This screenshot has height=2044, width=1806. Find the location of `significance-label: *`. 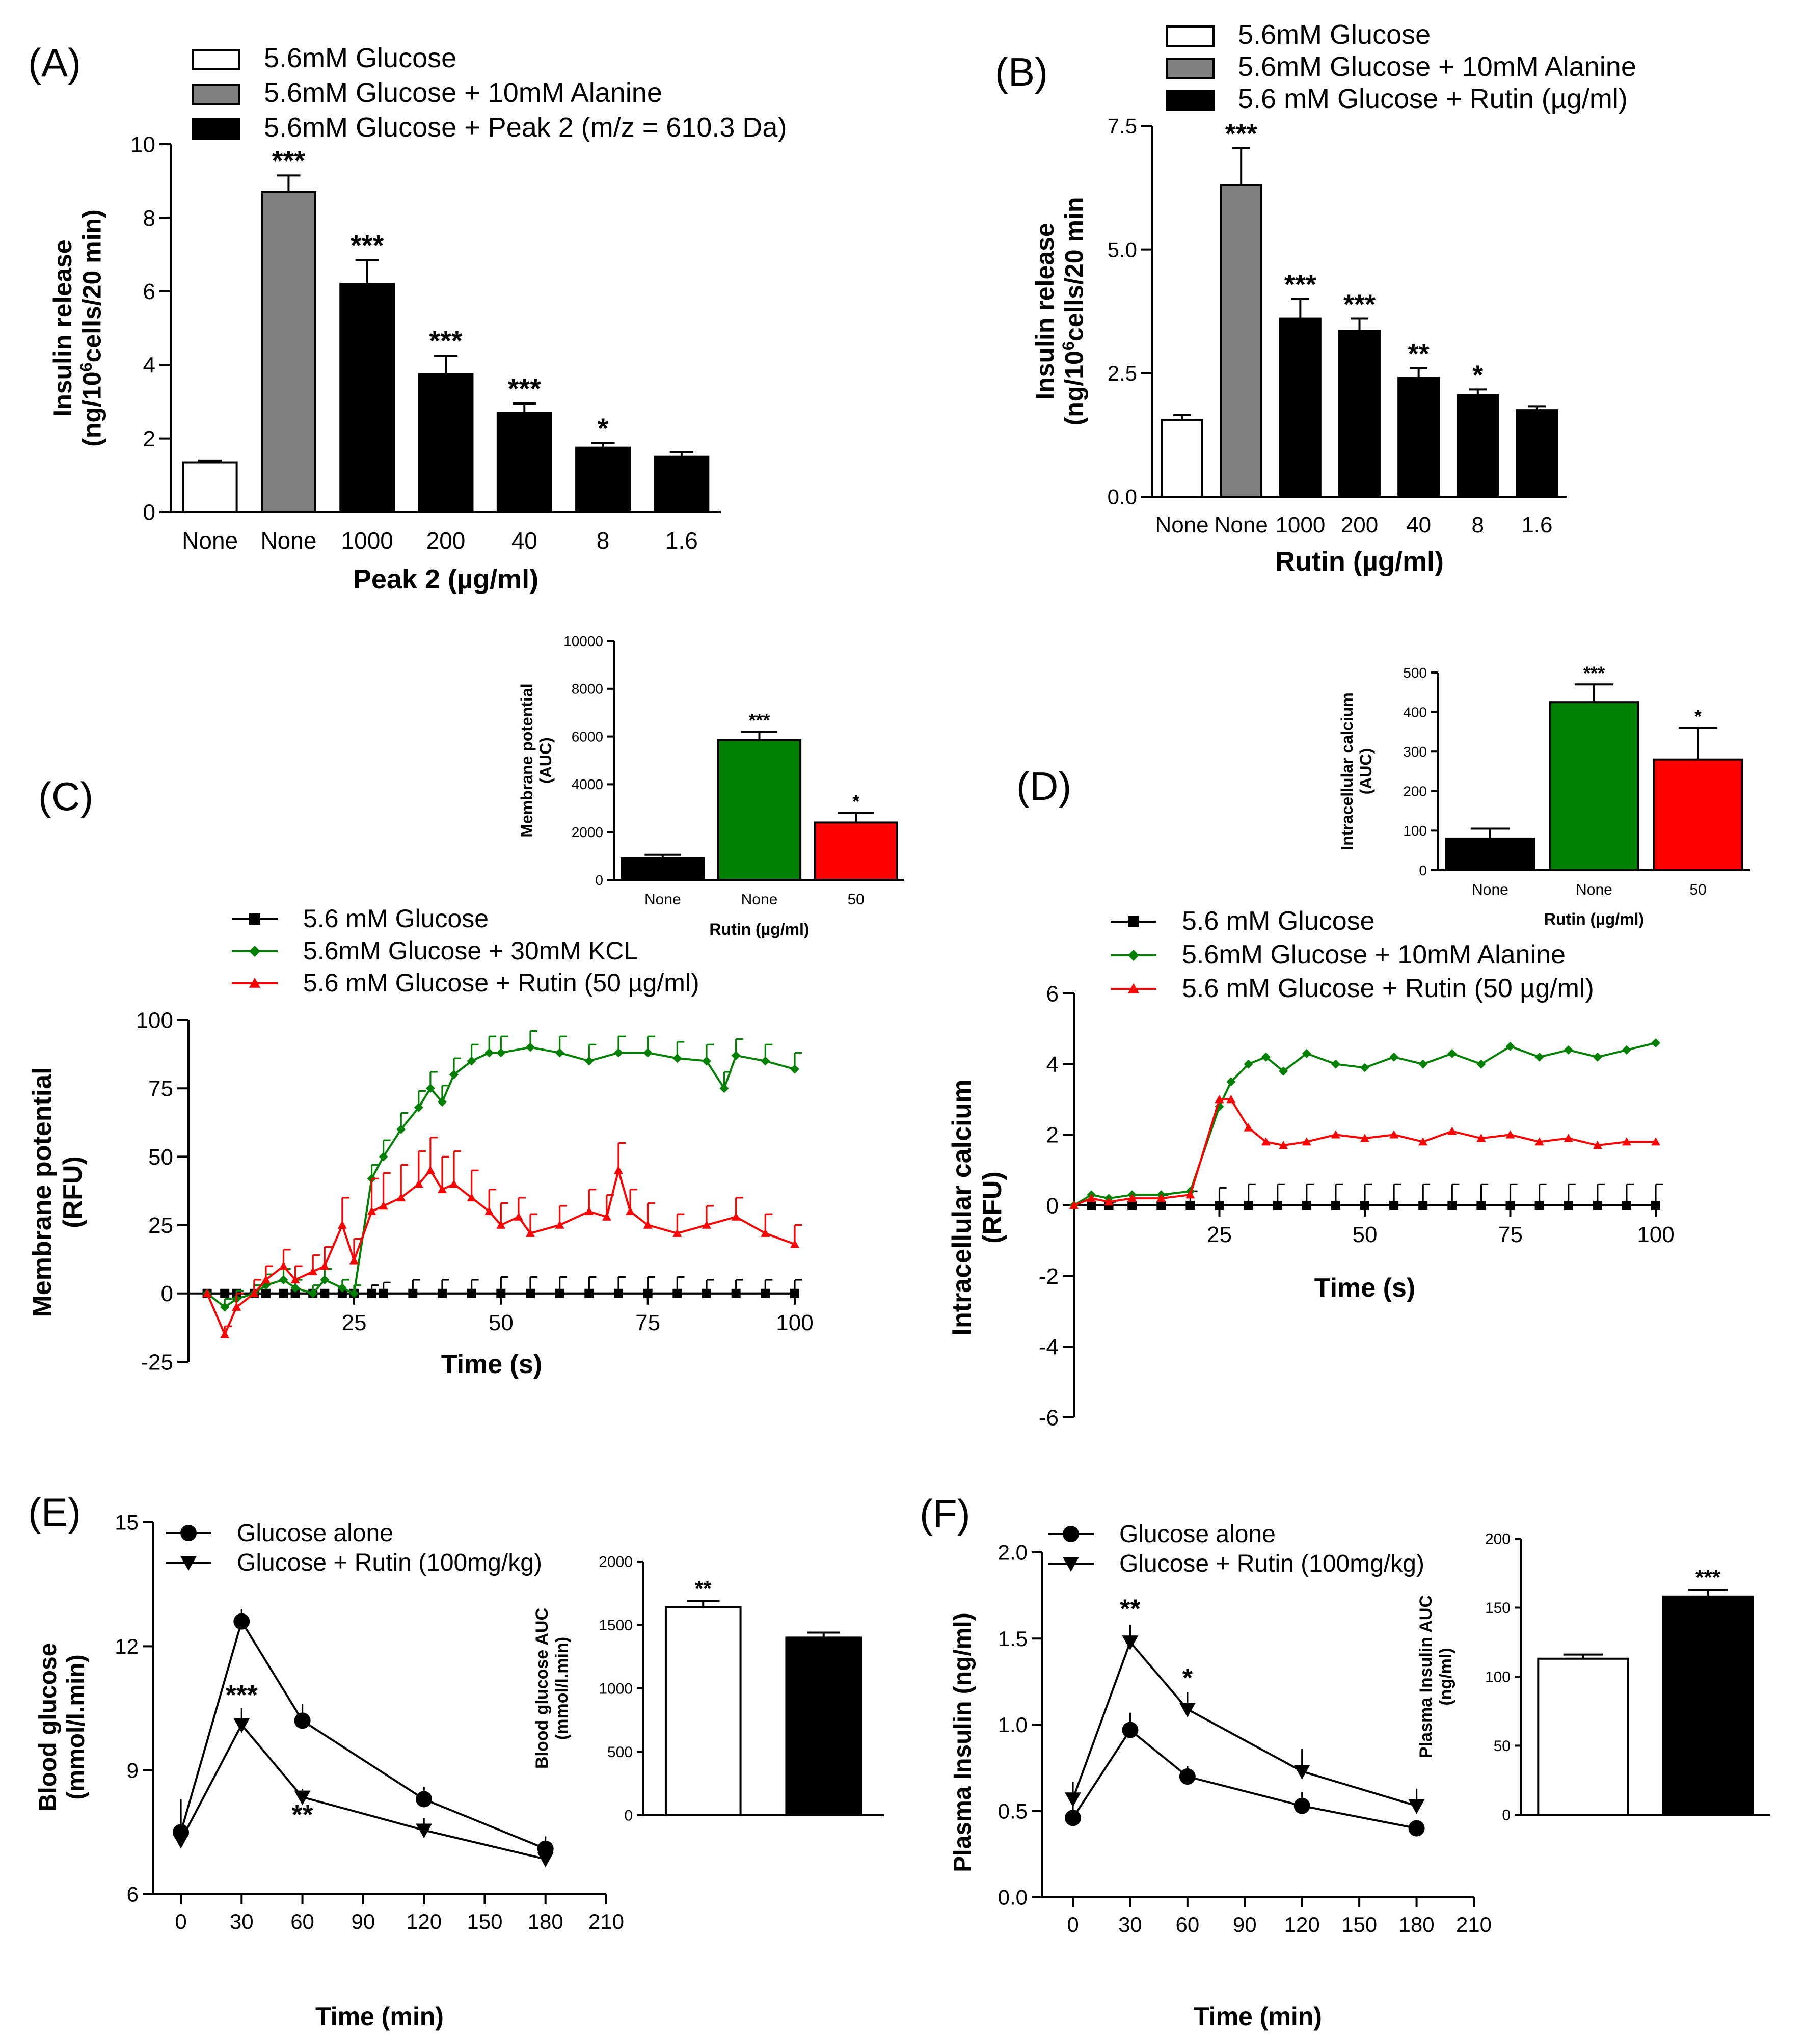

significance-label: * is located at coordinates (1187, 1678).